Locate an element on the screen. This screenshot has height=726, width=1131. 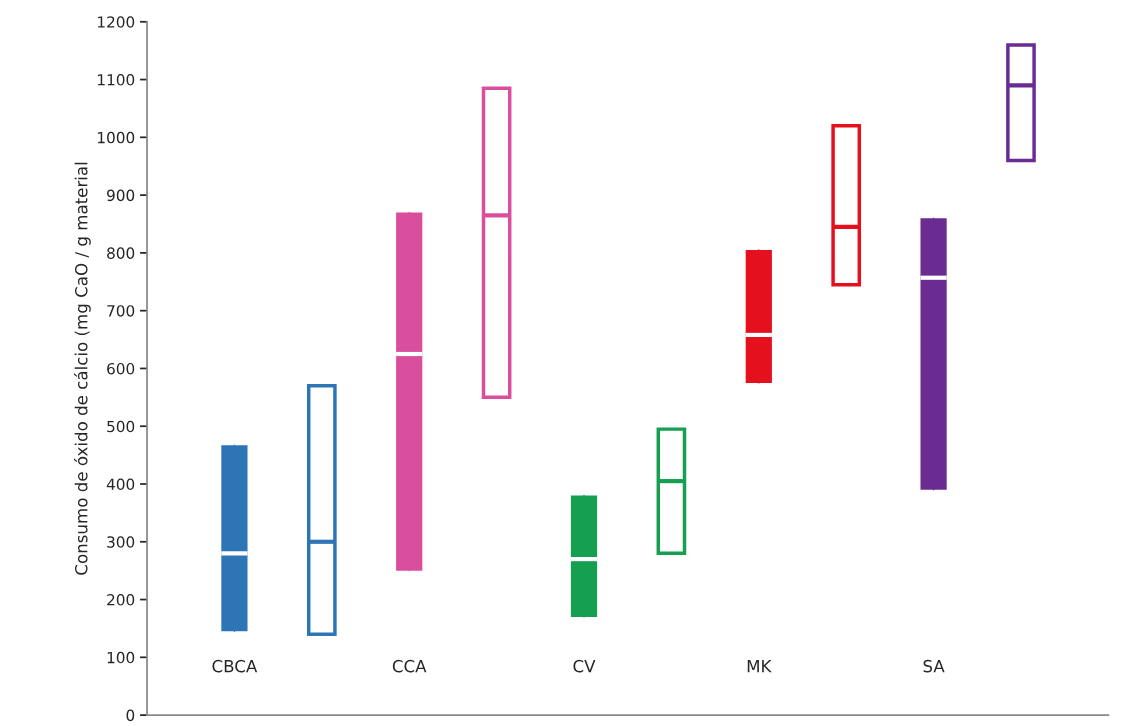
y-tick-label: 200 is located at coordinates (121, 600).